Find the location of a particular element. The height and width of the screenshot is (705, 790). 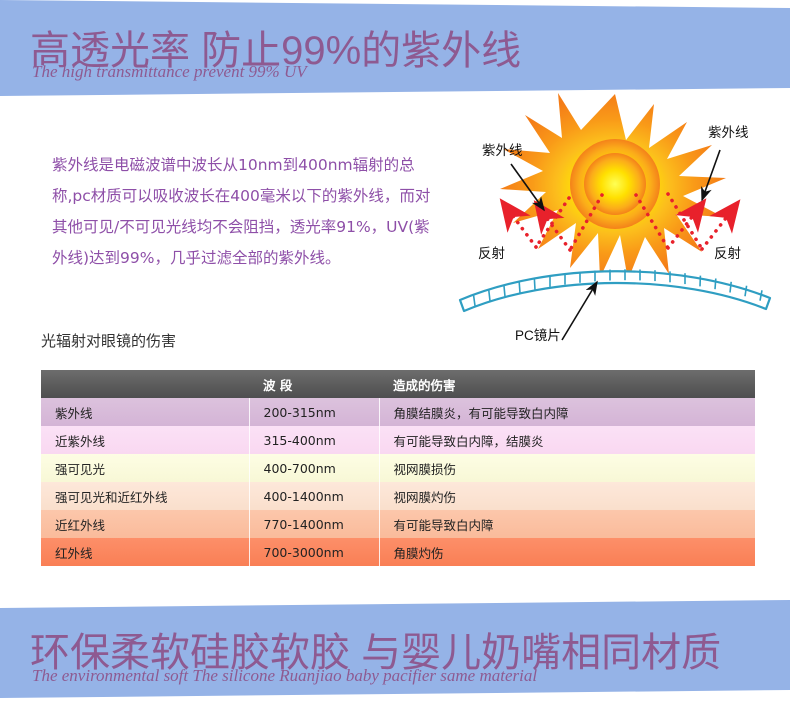

pointer-arrow-group is located at coordinates (615, 245).